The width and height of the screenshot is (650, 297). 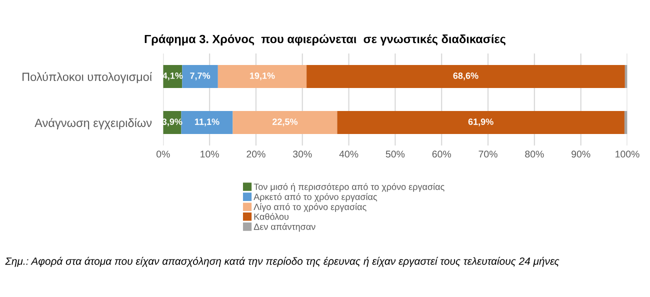 I want to click on legend-label: Τον μισό ή περισσότερο από το χρόνο εργασίας, so click(x=349, y=187).